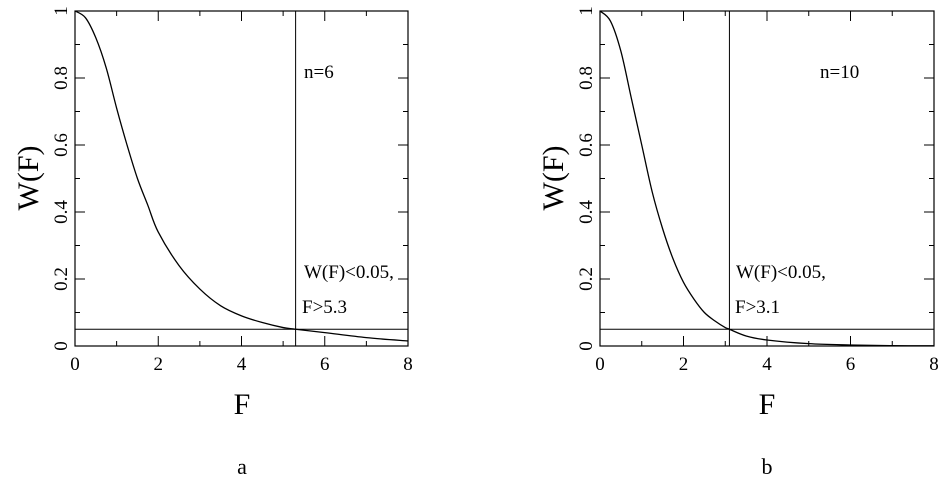 This screenshot has width=939, height=480. Describe the element at coordinates (324, 307) in the screenshot. I see `annotation-cutoff: F>5.3` at that location.